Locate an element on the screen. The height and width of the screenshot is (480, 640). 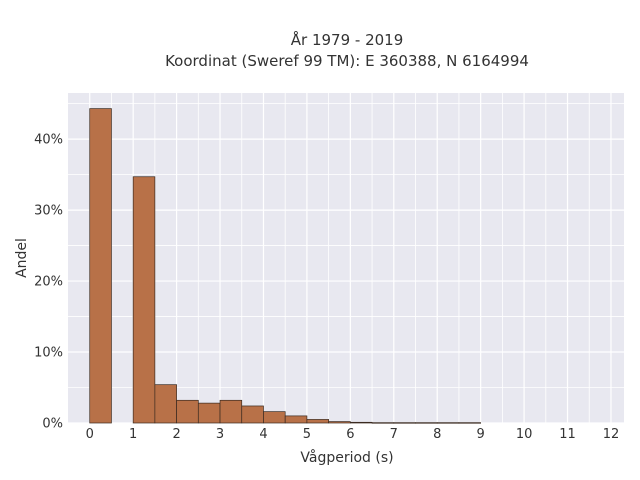
x-tick-label: 5 is located at coordinates (307, 434).